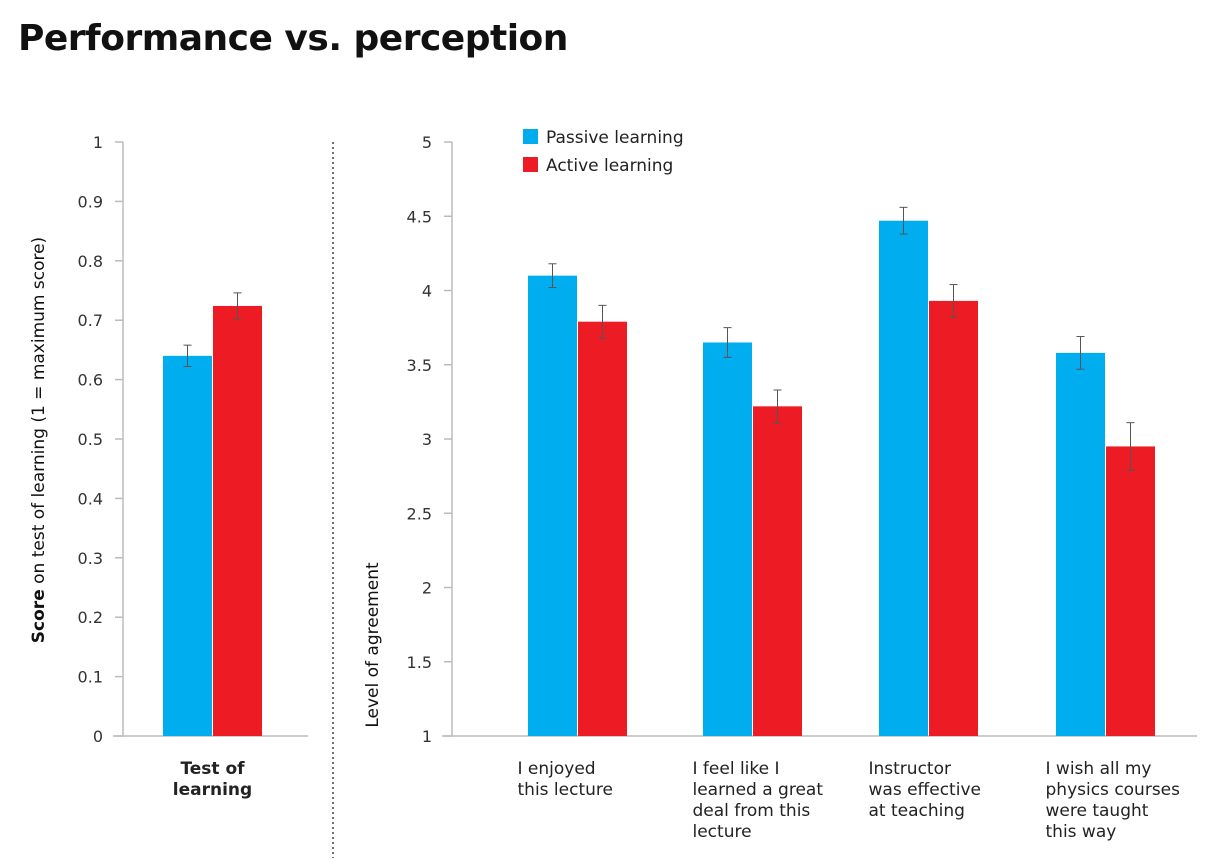  What do you see at coordinates (565, 790) in the screenshot?
I see `category-label-line: this lecture` at bounding box center [565, 790].